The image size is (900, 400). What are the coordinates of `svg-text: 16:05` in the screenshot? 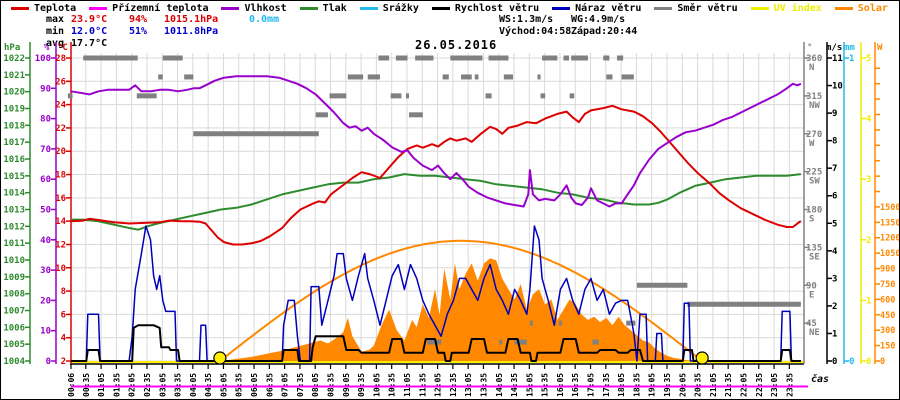 It's located at (560, 385).